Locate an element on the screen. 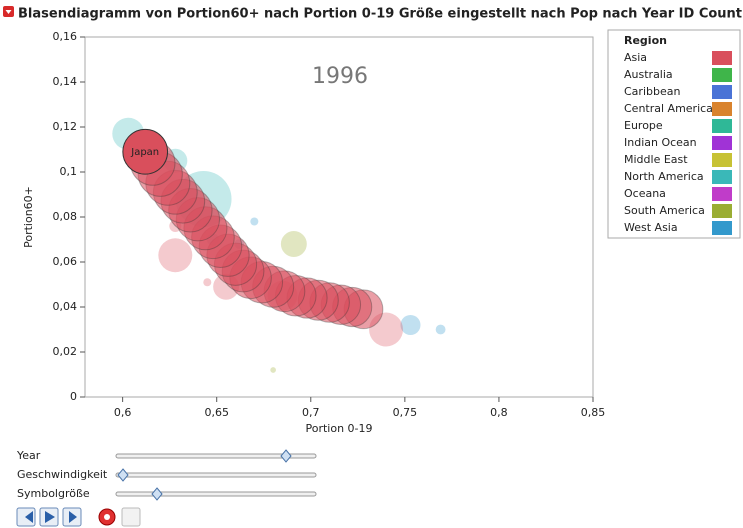 Image resolution: width=743 pixels, height=528 pixels. bubble-label: Japan is located at coordinates (144, 152).